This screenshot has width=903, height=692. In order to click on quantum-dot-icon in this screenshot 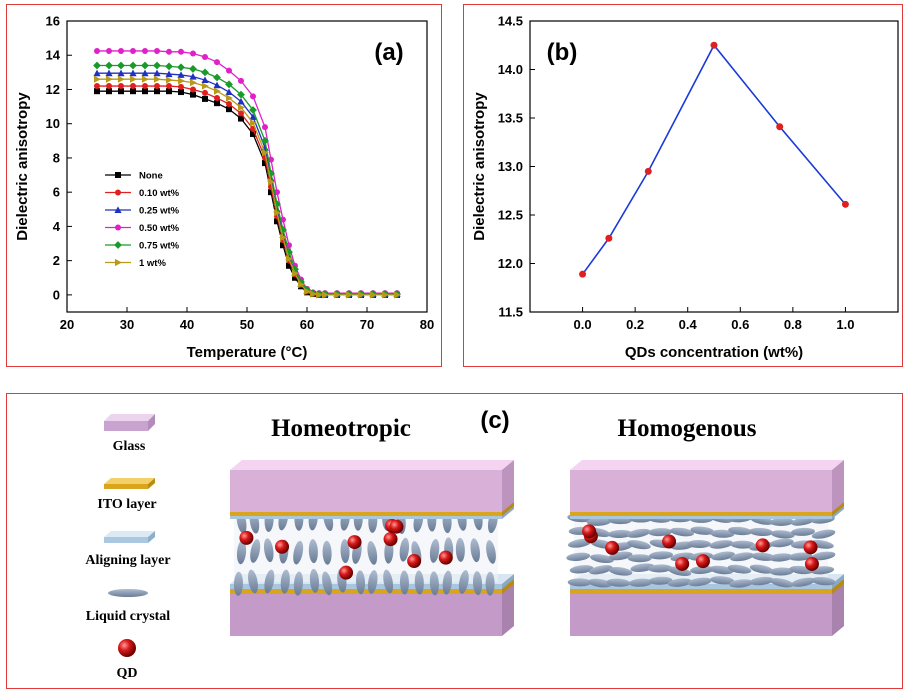, I will do `click(127, 648)`.